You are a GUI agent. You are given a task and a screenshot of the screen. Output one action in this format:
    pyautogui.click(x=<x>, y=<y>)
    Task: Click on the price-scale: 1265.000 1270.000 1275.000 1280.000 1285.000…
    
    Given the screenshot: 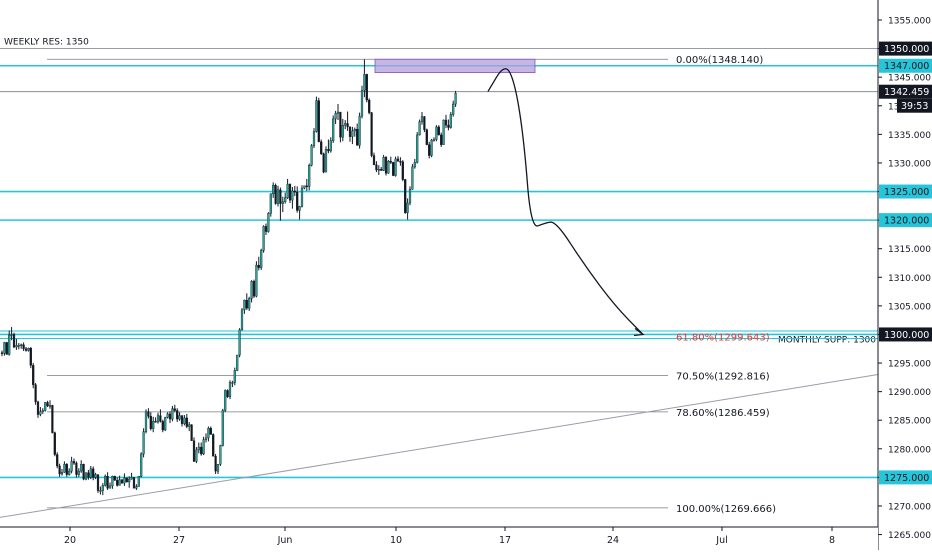 What is the action you would take?
    pyautogui.click(x=904, y=275)
    